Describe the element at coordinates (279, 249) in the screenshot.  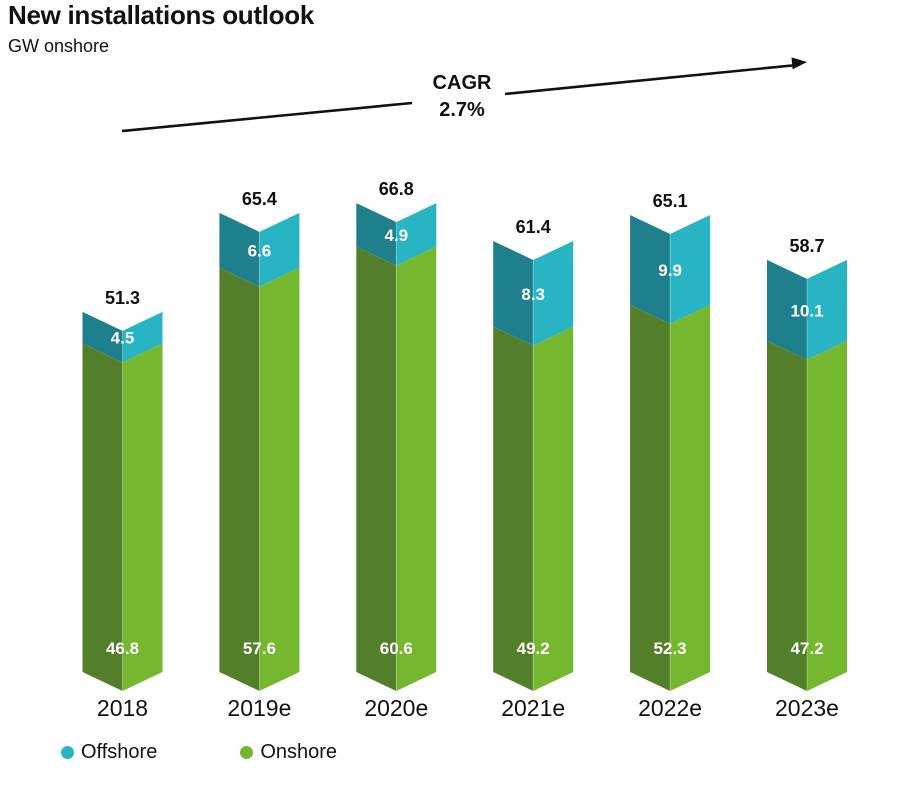
I see `bar-2019e-offshore-right-face` at that location.